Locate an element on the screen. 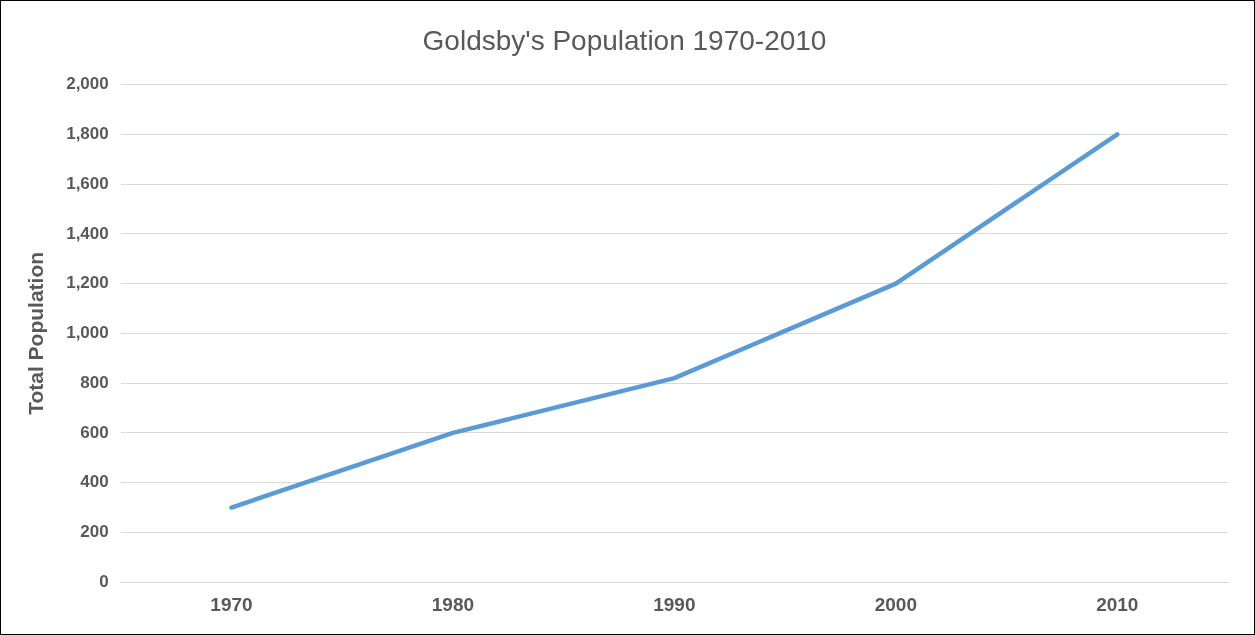 This screenshot has width=1255, height=635. y-tick-label: 1,800 is located at coordinates (87, 134).